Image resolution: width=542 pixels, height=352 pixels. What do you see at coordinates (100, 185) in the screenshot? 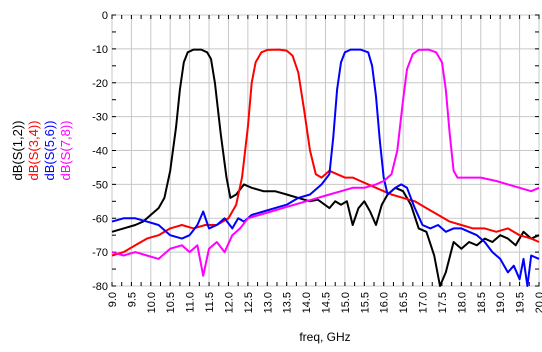
I see `y-tick-label: -50` at bounding box center [100, 185].